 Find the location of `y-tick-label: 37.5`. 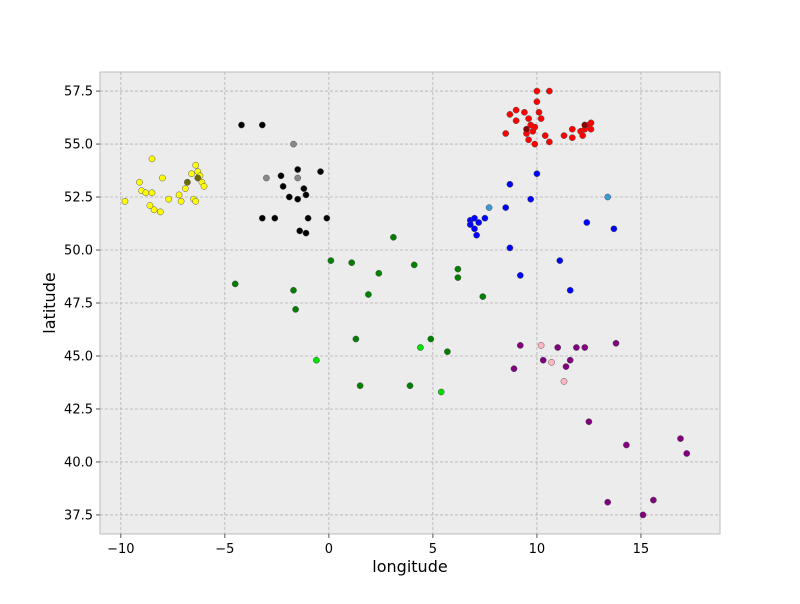

y-tick-label: 37.5 is located at coordinates (78, 515).